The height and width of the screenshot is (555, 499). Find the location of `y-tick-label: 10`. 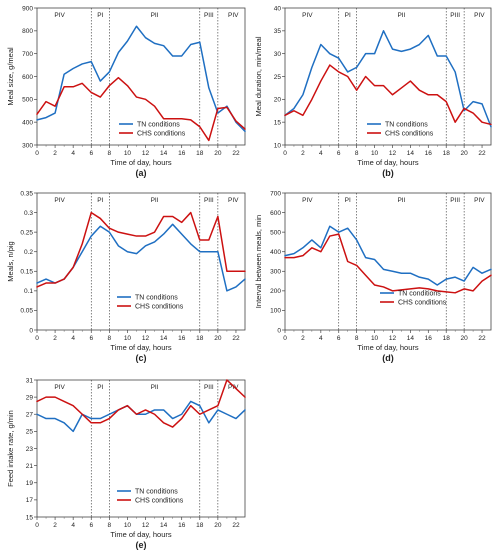

y-tick-label: 10 is located at coordinates (278, 145).